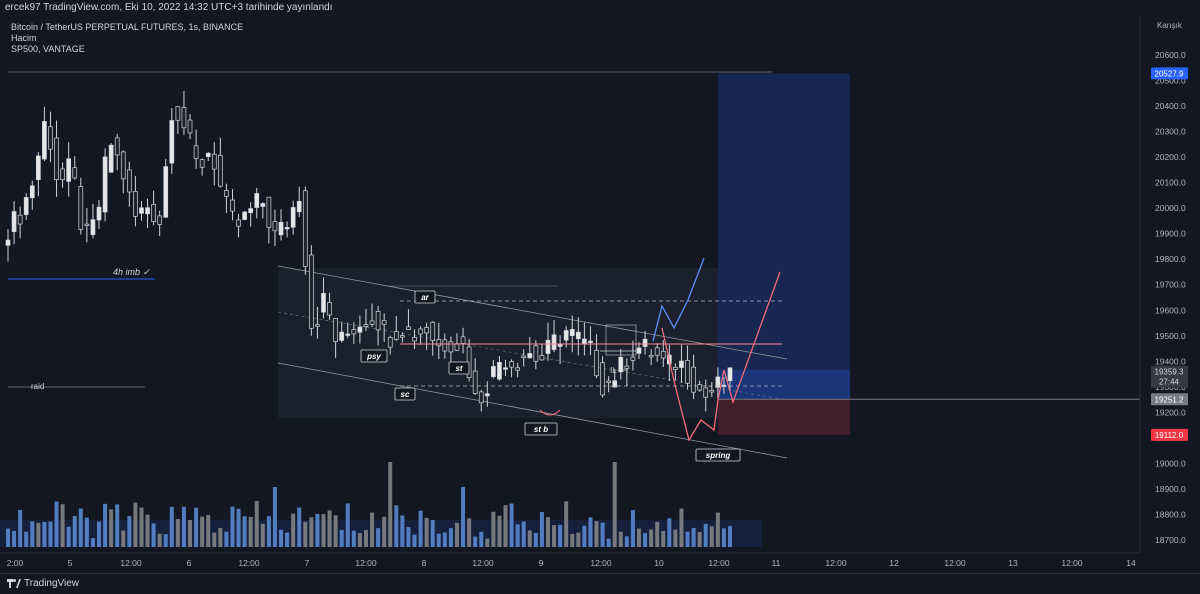  What do you see at coordinates (1170, 514) in the screenshot?
I see `price-tick-label: 18800.0` at bounding box center [1170, 514].